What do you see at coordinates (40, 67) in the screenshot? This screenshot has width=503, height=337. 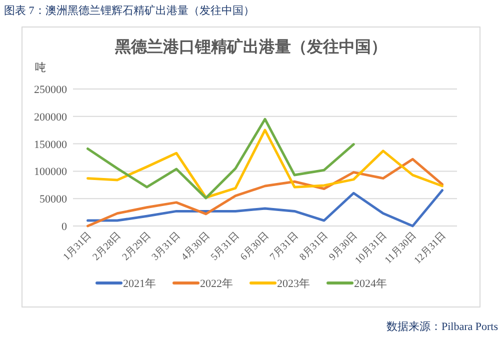 I see `y-axis-title: 吨` at bounding box center [40, 67].